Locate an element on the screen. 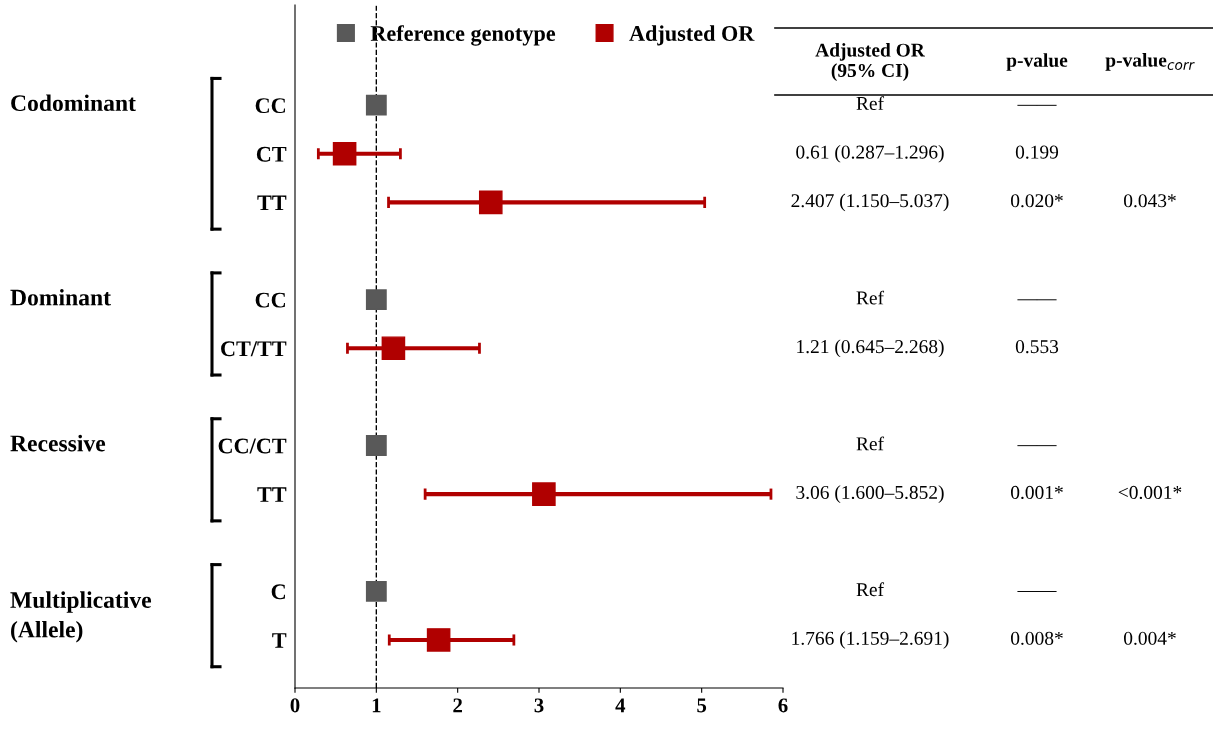 The image size is (1213, 733). text: 0.043* is located at coordinates (1150, 201).